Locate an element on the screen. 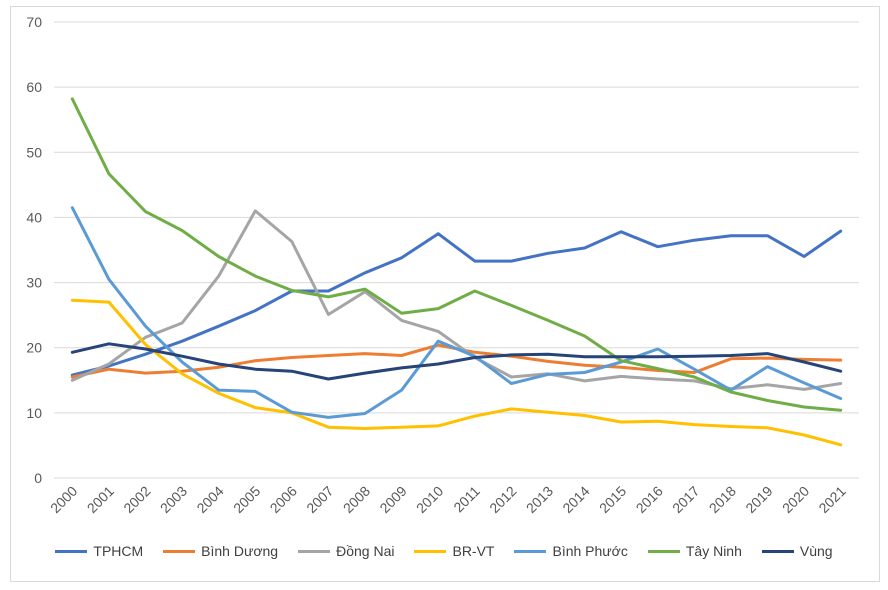  legend-item: Bình Phước is located at coordinates (571, 551).